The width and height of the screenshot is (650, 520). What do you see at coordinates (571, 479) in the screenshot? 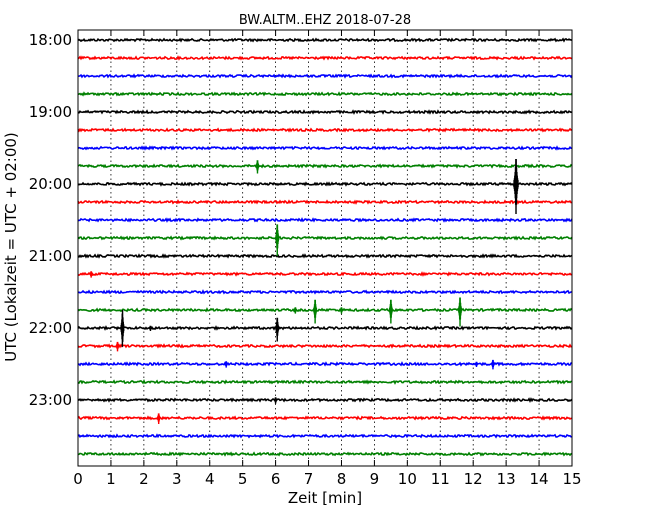
I see `x-tick-label: 15` at bounding box center [571, 479].